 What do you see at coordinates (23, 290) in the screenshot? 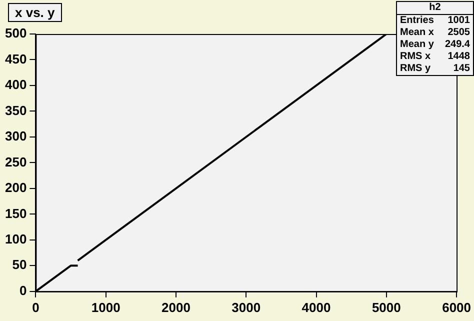
I see `y-tick-label: 0` at bounding box center [23, 290].